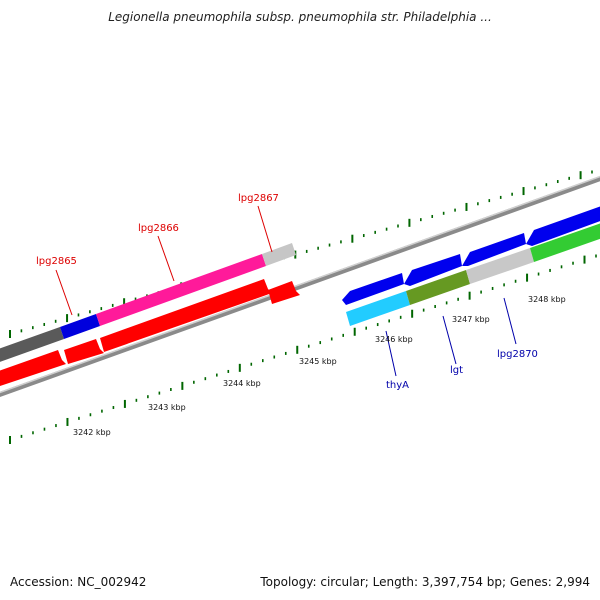 The height and width of the screenshot is (600, 600). What do you see at coordinates (517, 354) in the screenshot?
I see `gene-label-lpg2870: lpg2870` at bounding box center [517, 354].